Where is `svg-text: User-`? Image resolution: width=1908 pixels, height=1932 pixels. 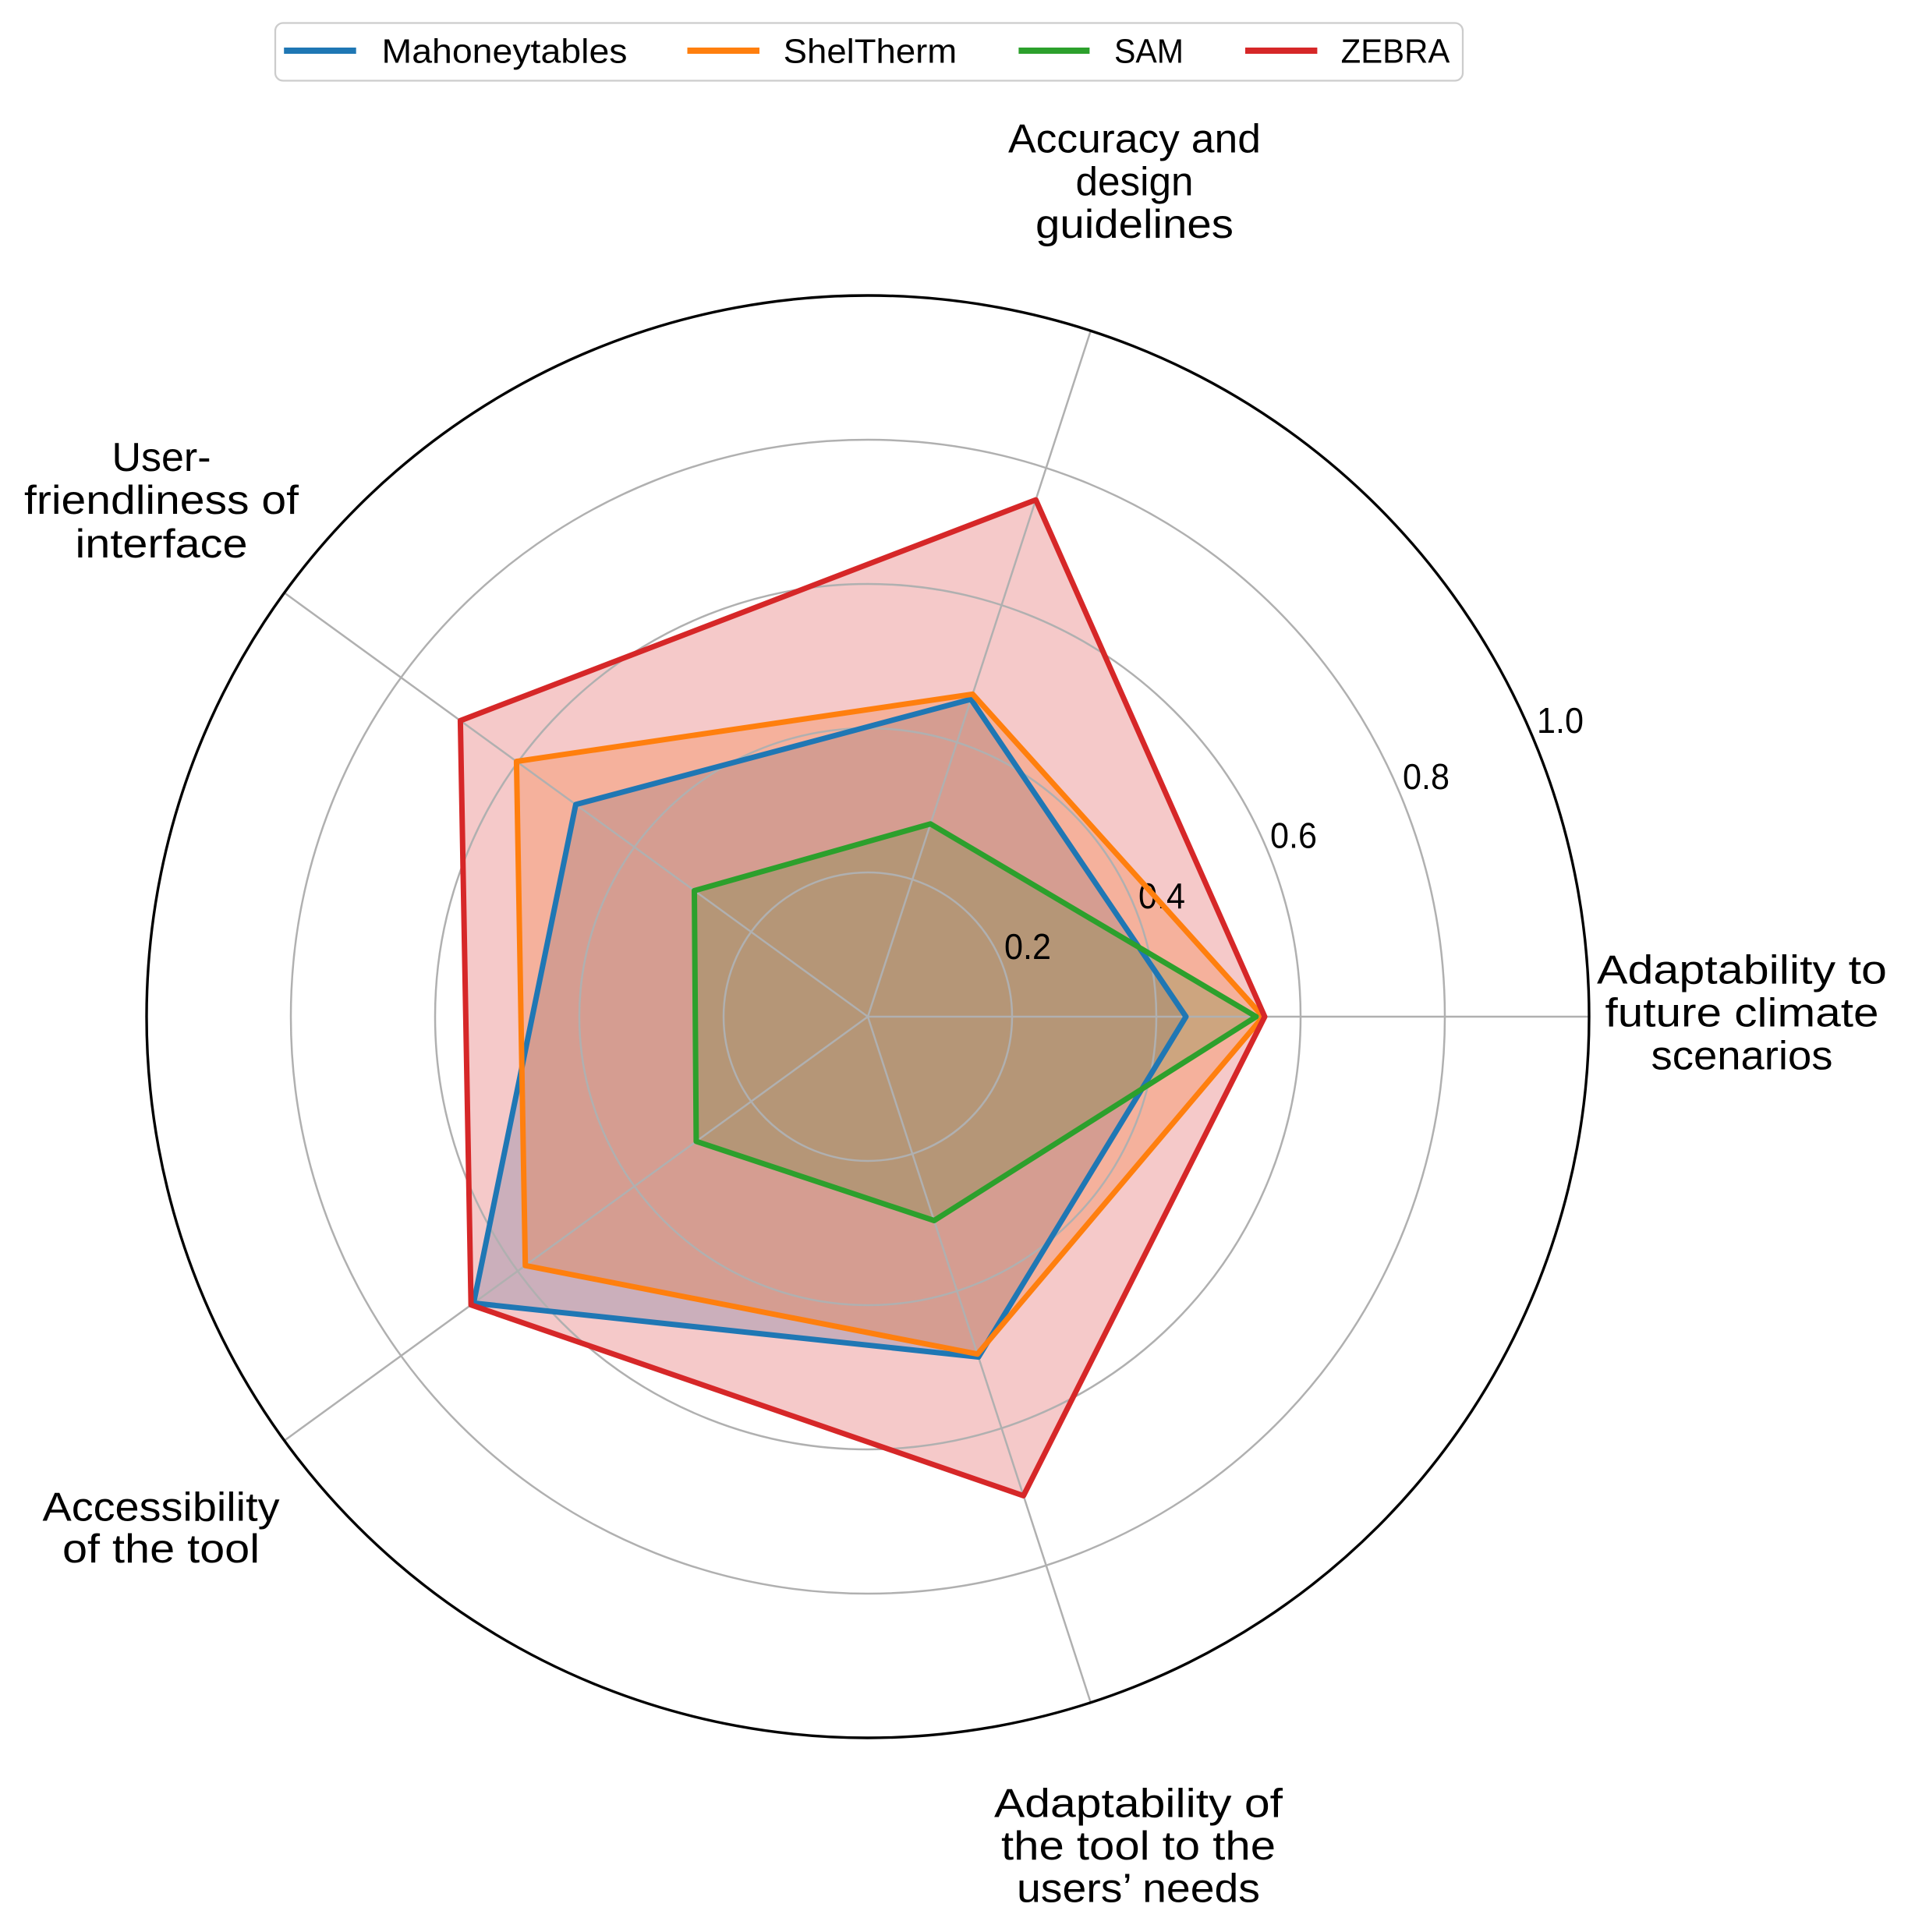
svg-text: User- is located at coordinates (161, 457).